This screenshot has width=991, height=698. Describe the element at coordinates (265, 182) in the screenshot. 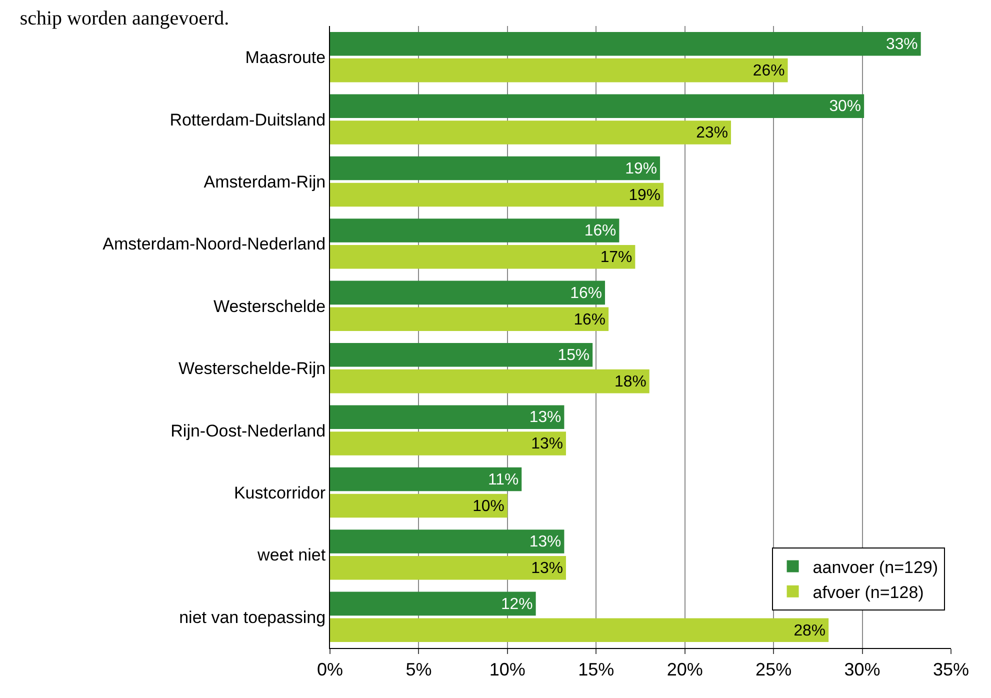

I see `y-tick-label: Amsterdam-Rijn` at that location.